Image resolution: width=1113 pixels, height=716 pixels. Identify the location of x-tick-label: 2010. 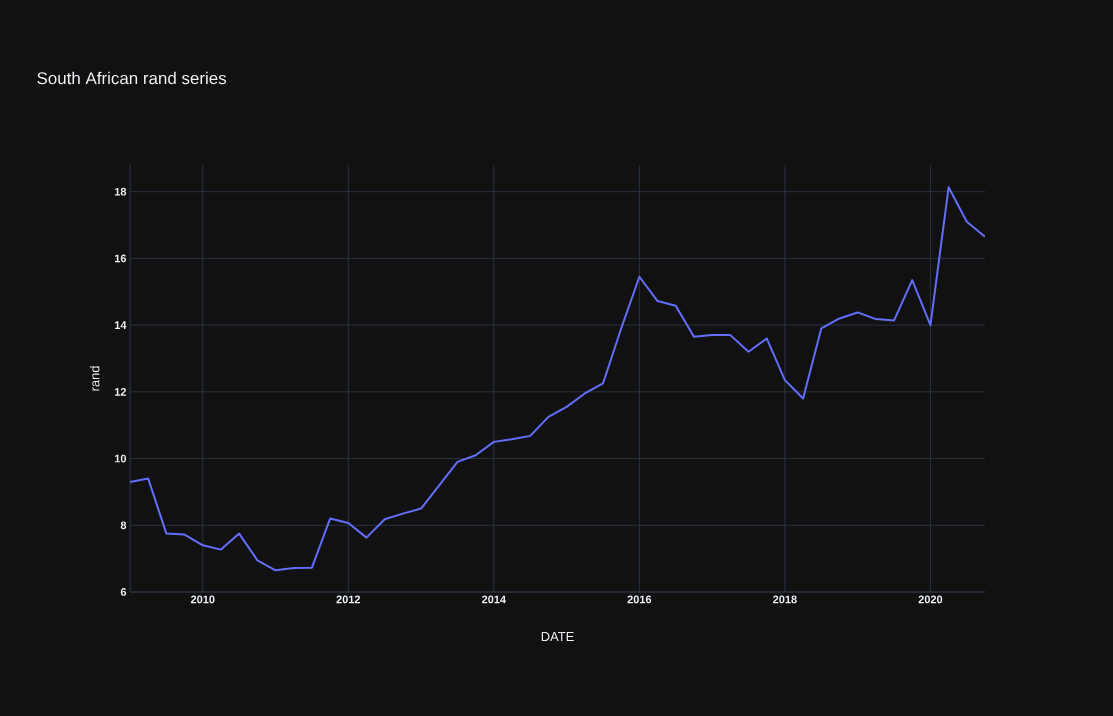
(202, 599).